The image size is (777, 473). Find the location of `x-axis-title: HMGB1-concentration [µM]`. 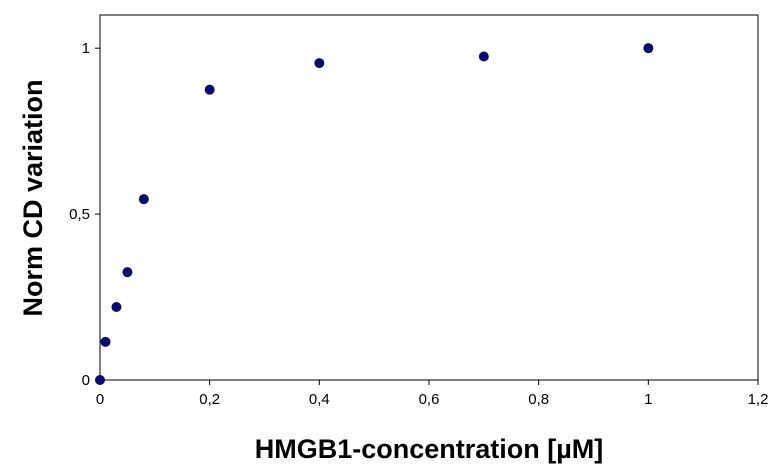

x-axis-title: HMGB1-concentration [µM] is located at coordinates (429, 449).